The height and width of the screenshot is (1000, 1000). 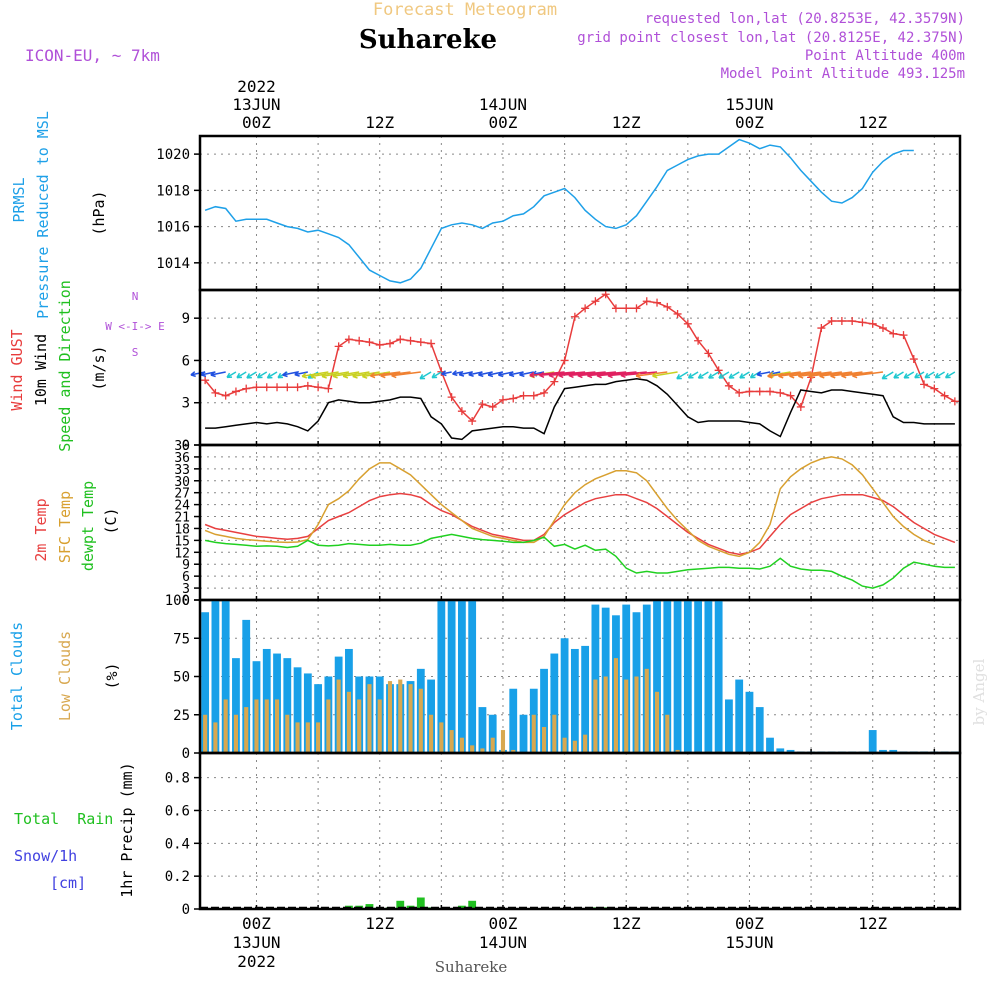 I want to click on y-tick-label: 75, so click(x=181, y=639).